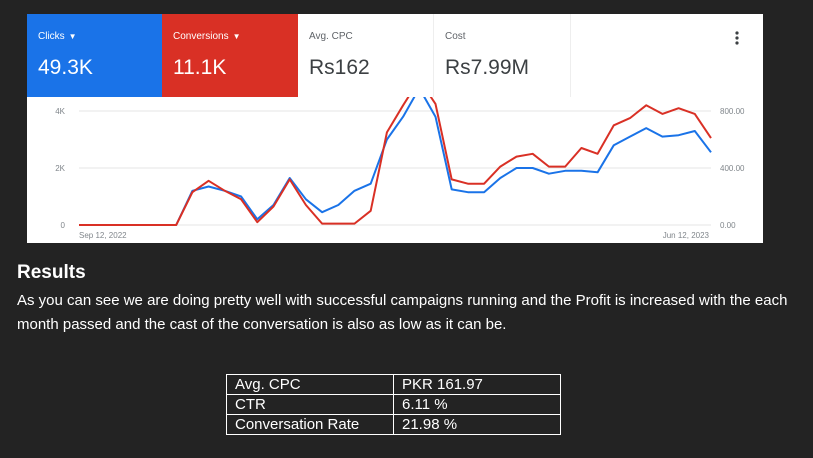  Describe the element at coordinates (331, 36) in the screenshot. I see `avg-cpc-metric-label: Avg. CPC` at that location.